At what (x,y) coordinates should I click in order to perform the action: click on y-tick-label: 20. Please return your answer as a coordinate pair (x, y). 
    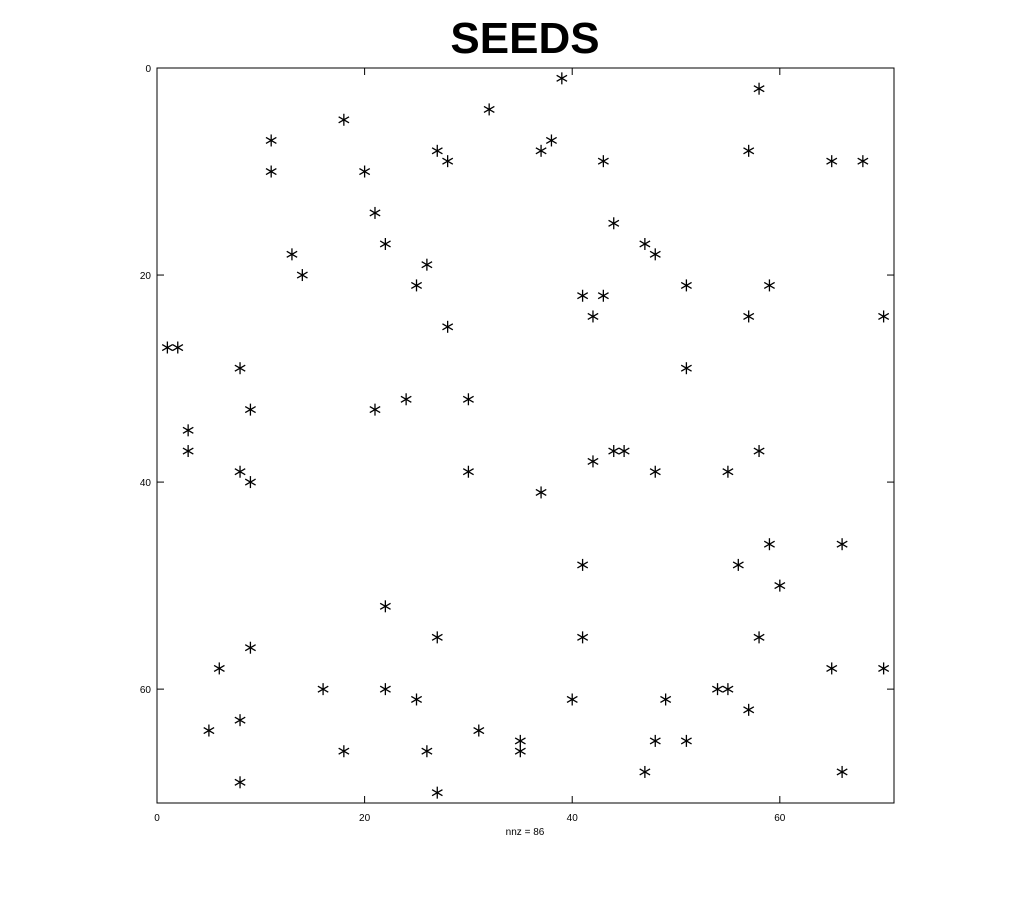
    Looking at the image, I should click on (146, 276).